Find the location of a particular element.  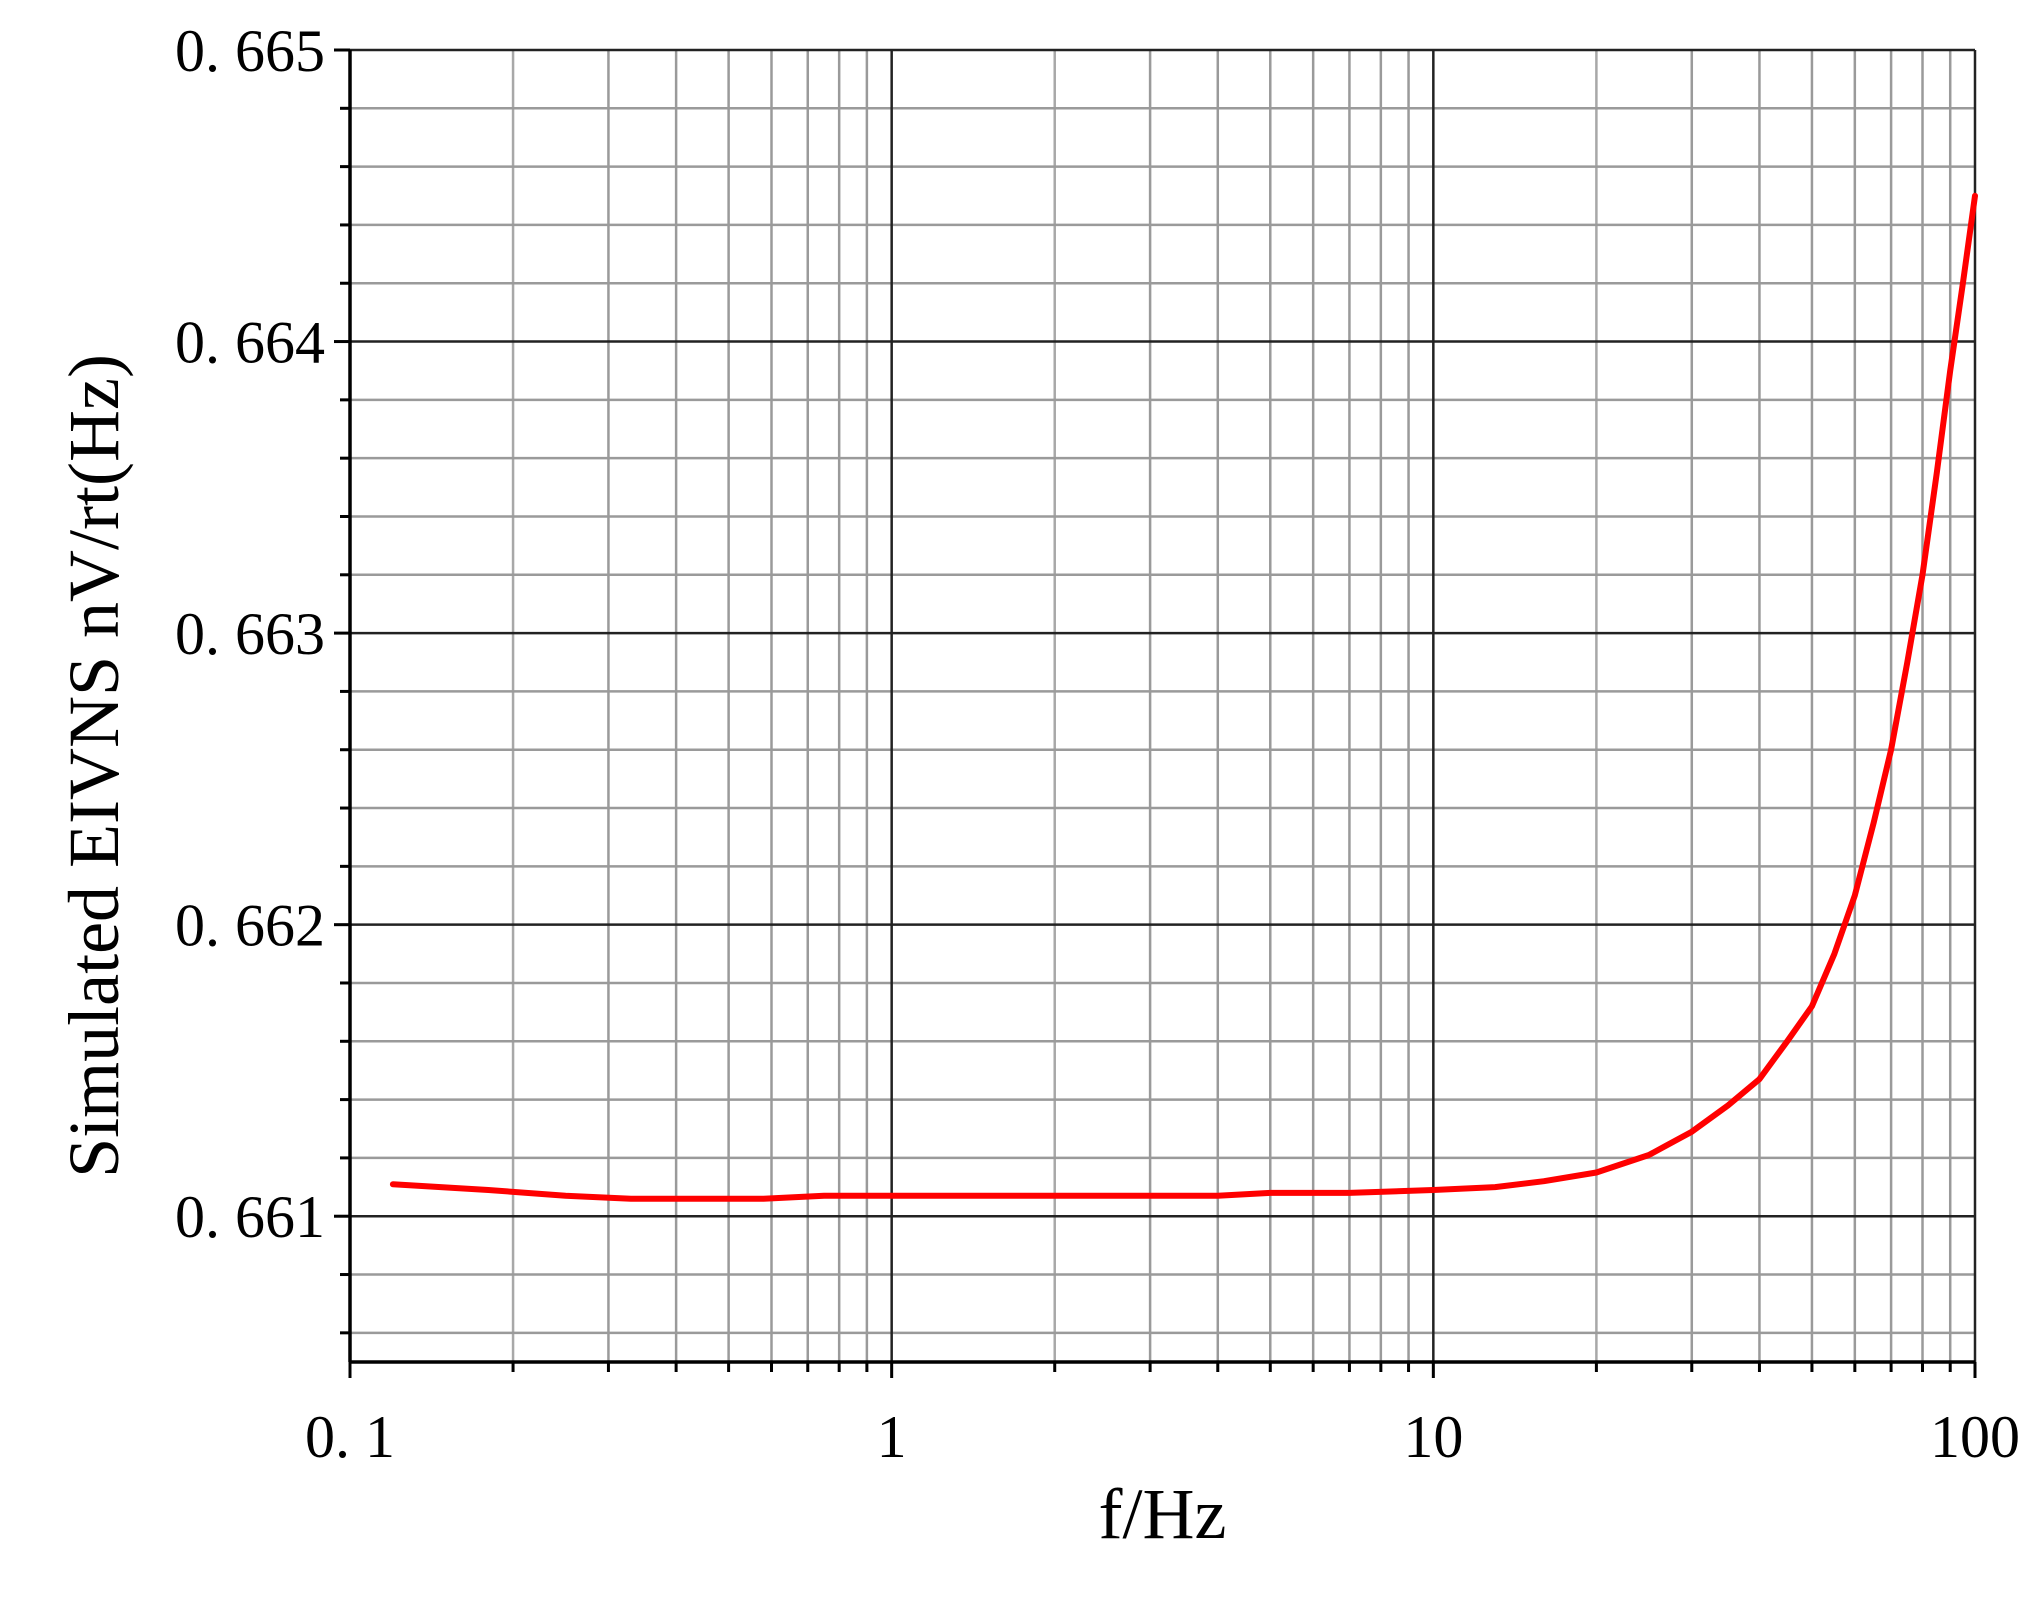

y-axis-title: Simulated EIVNS nV/rt(Hz) is located at coordinates (94, 766).